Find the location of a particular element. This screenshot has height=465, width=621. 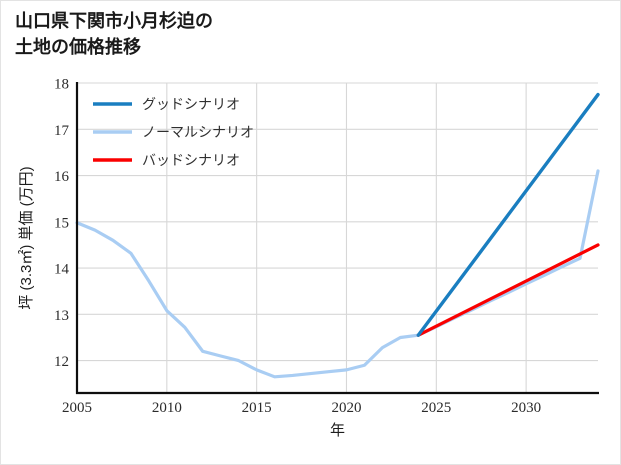

x-tick-label-2025: 2025 is located at coordinates (436, 408).